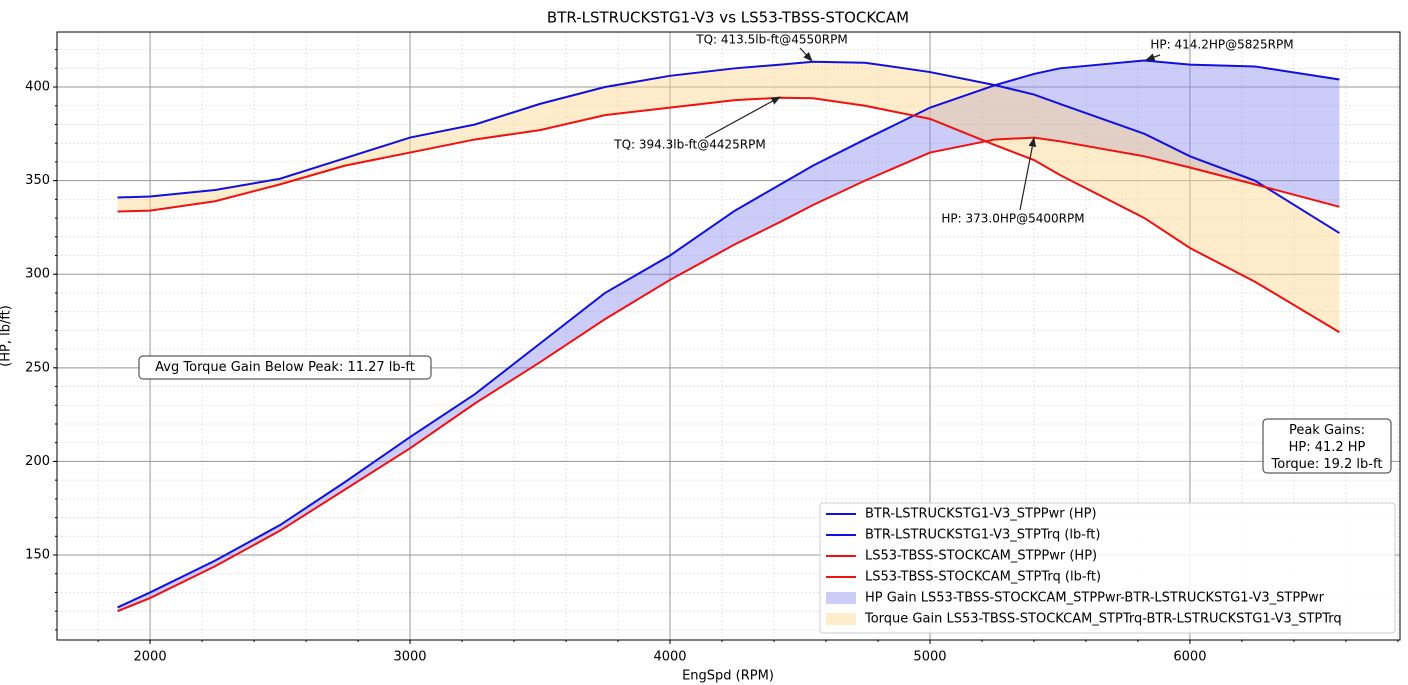 This screenshot has width=1408, height=685. What do you see at coordinates (728, 676) in the screenshot?
I see `x-axis-label: EngSpd (RPM)` at bounding box center [728, 676].